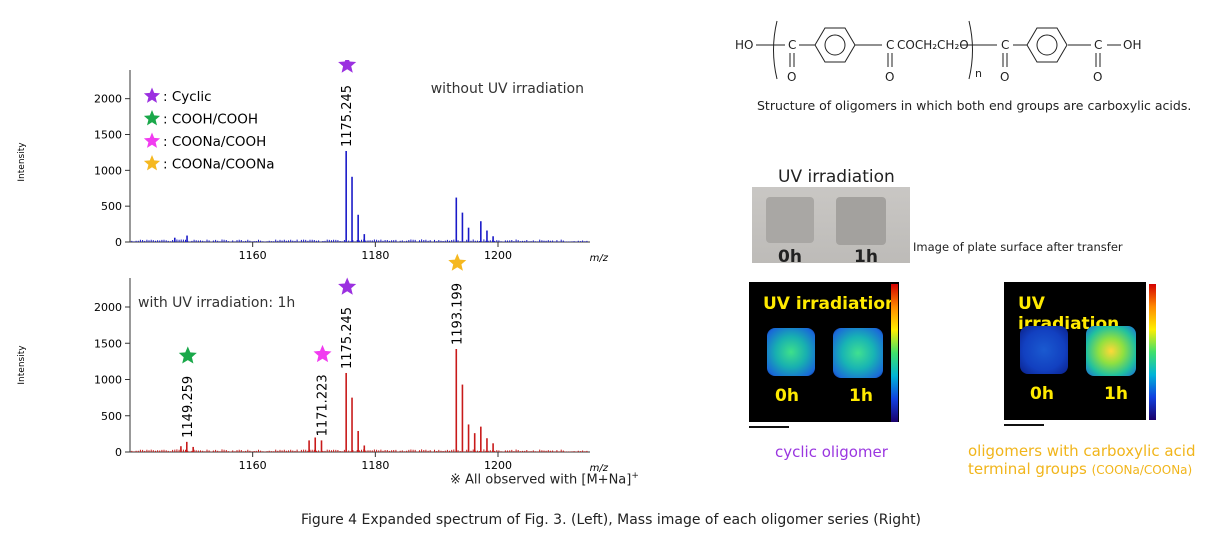 This screenshot has height=540, width=1222. What do you see at coordinates (1024, 425) in the screenshot?
I see `scale-bar-coona` at bounding box center [1024, 425].